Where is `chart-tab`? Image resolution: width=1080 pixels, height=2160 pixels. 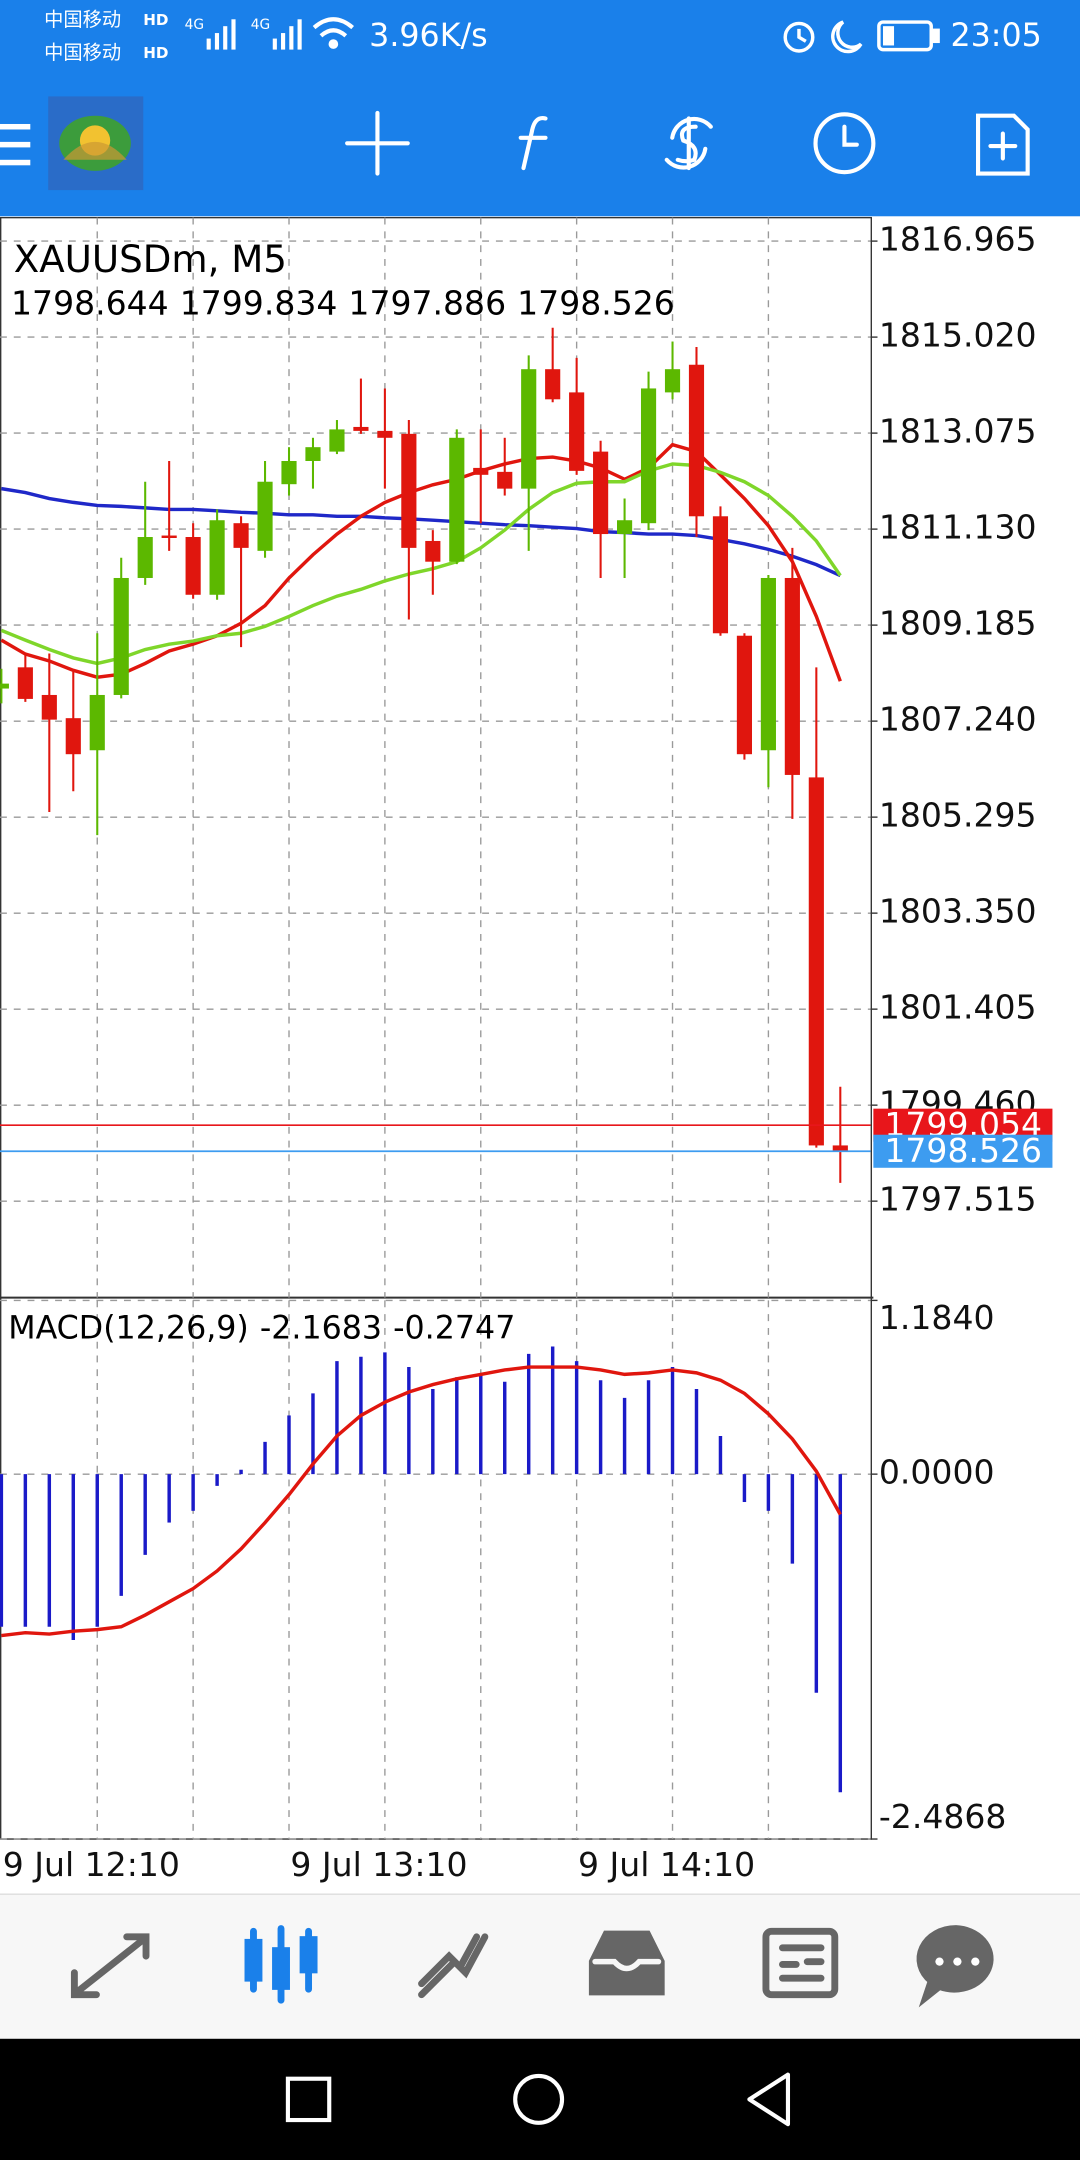
chart-tab is located at coordinates (281, 1964).